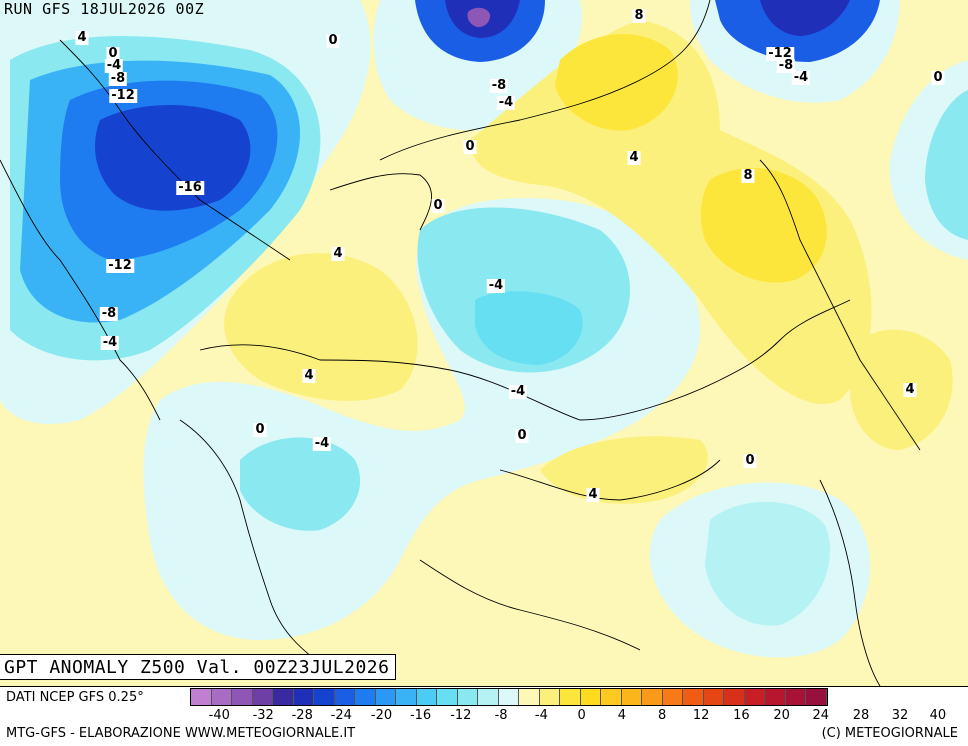  What do you see at coordinates (616, 82) in the screenshot?
I see `field-yellow-max-north` at bounding box center [616, 82].